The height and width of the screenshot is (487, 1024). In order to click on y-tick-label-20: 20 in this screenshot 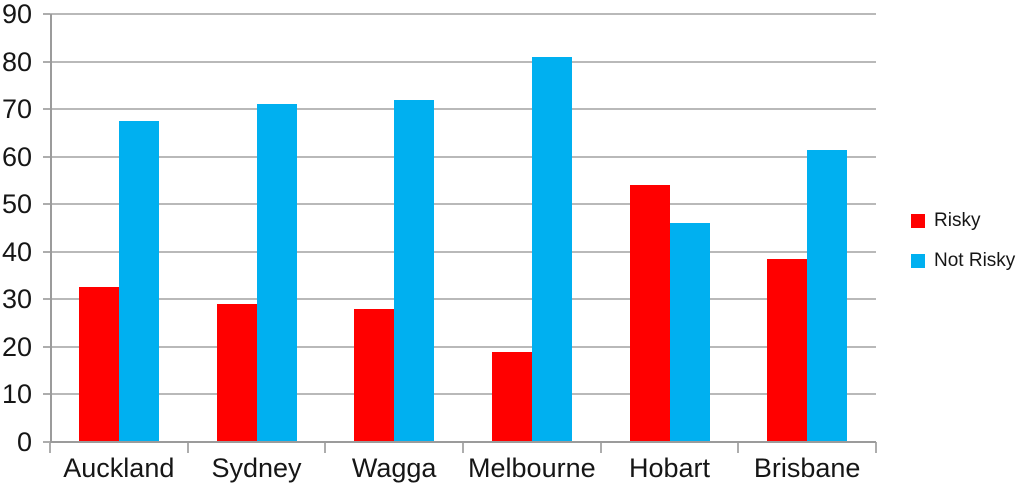, I will do `click(16, 346)`.